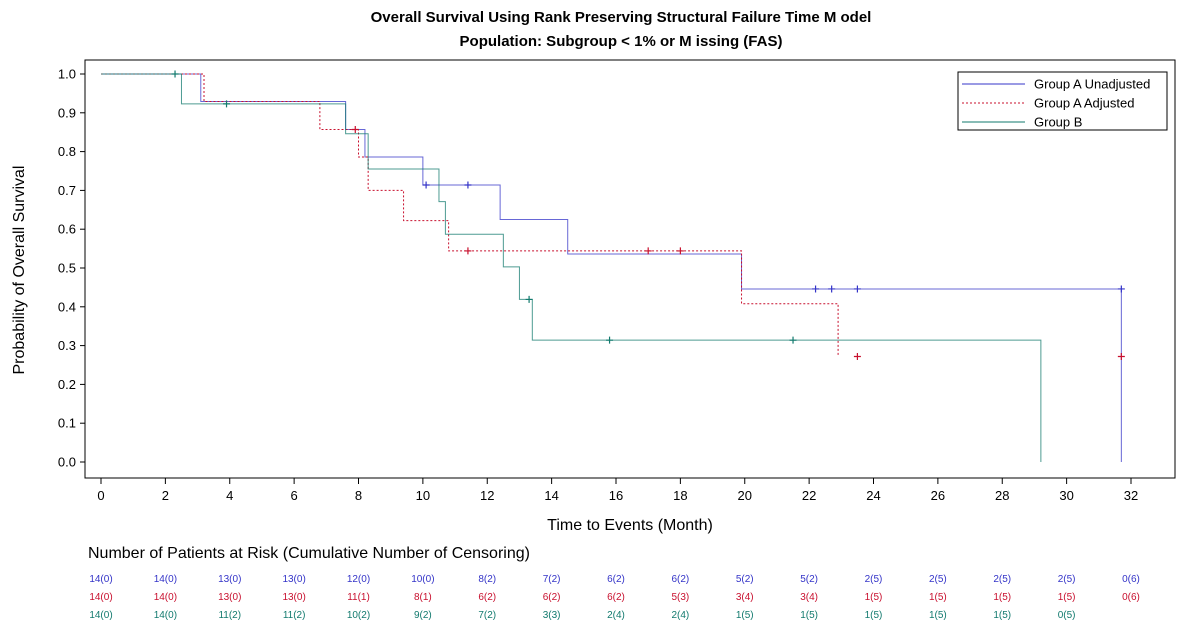  I want to click on x-tick-label: 28, so click(1002, 495).